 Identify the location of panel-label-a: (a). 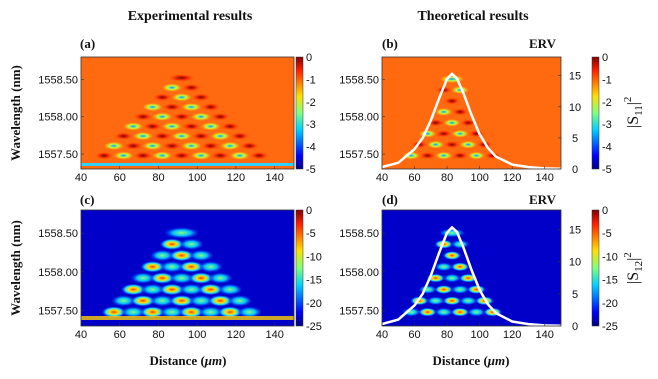
(87, 43).